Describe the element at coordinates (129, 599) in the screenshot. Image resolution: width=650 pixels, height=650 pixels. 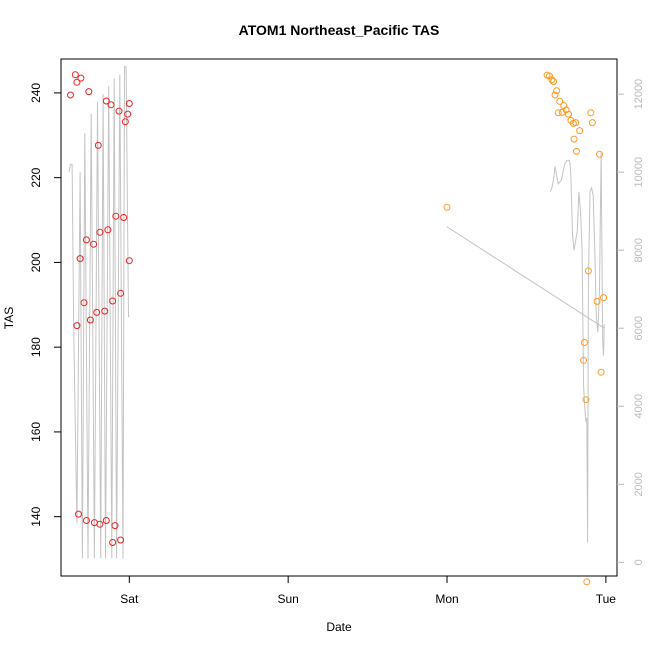
I see `x-tick-label: Sat` at that location.